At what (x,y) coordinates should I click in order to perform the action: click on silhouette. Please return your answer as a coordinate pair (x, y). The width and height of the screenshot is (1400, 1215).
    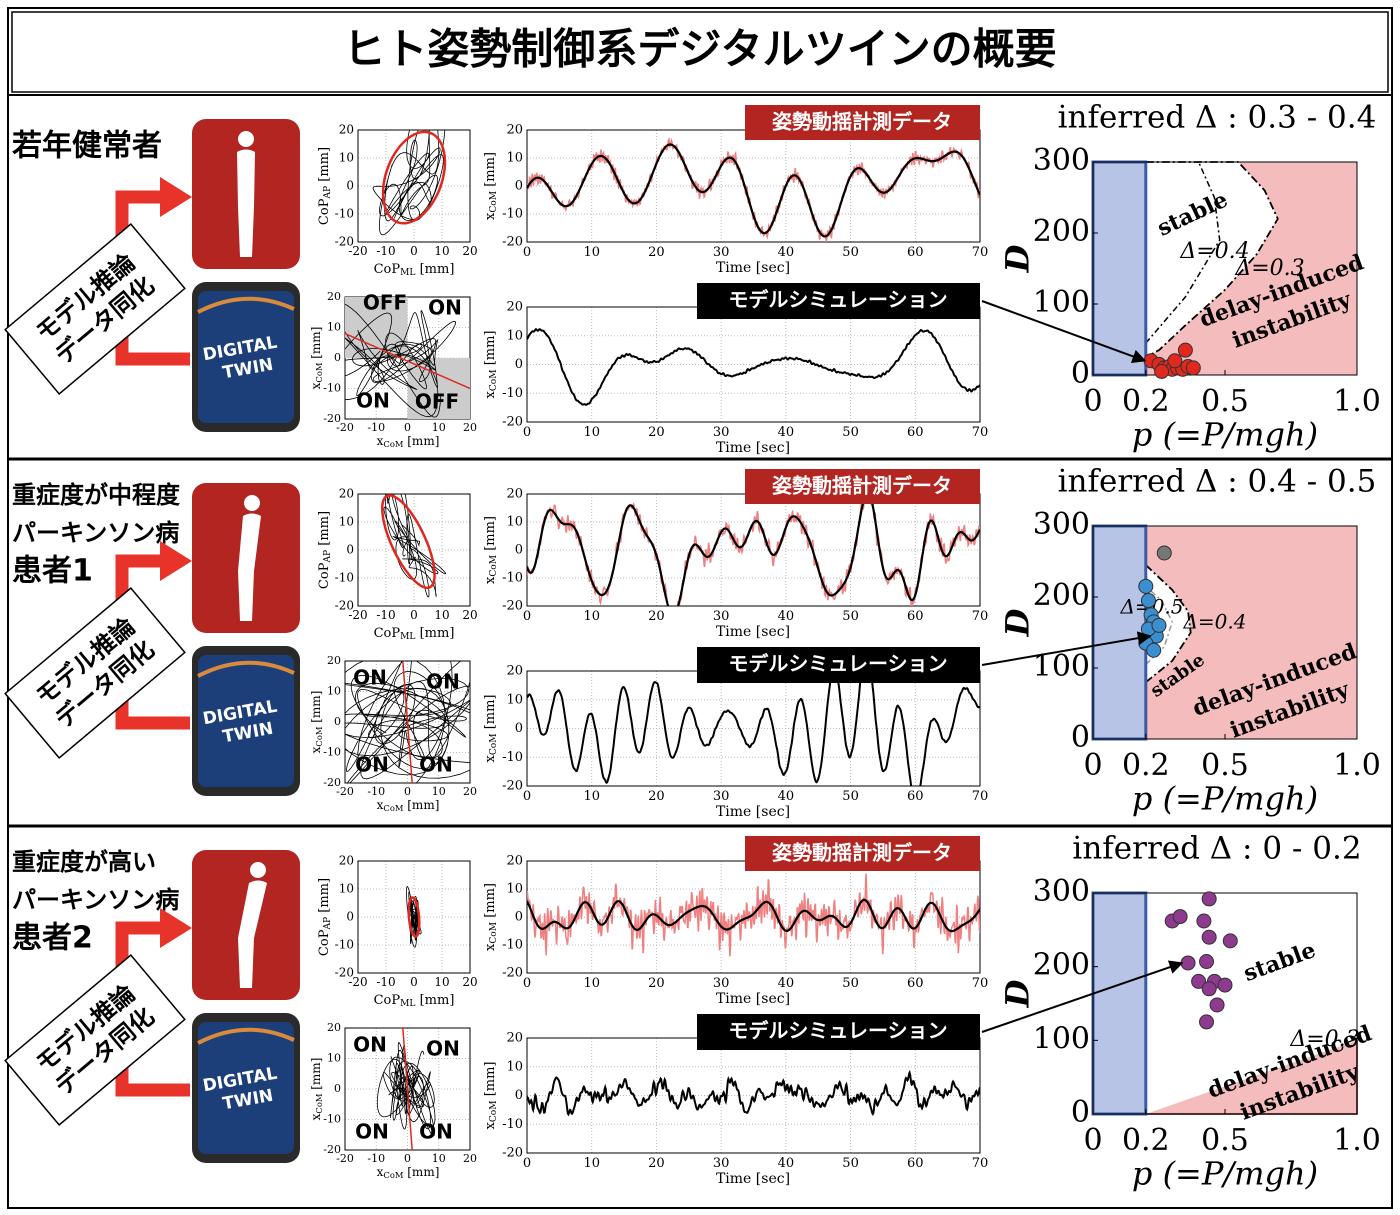
    Looking at the image, I should click on (249, 567).